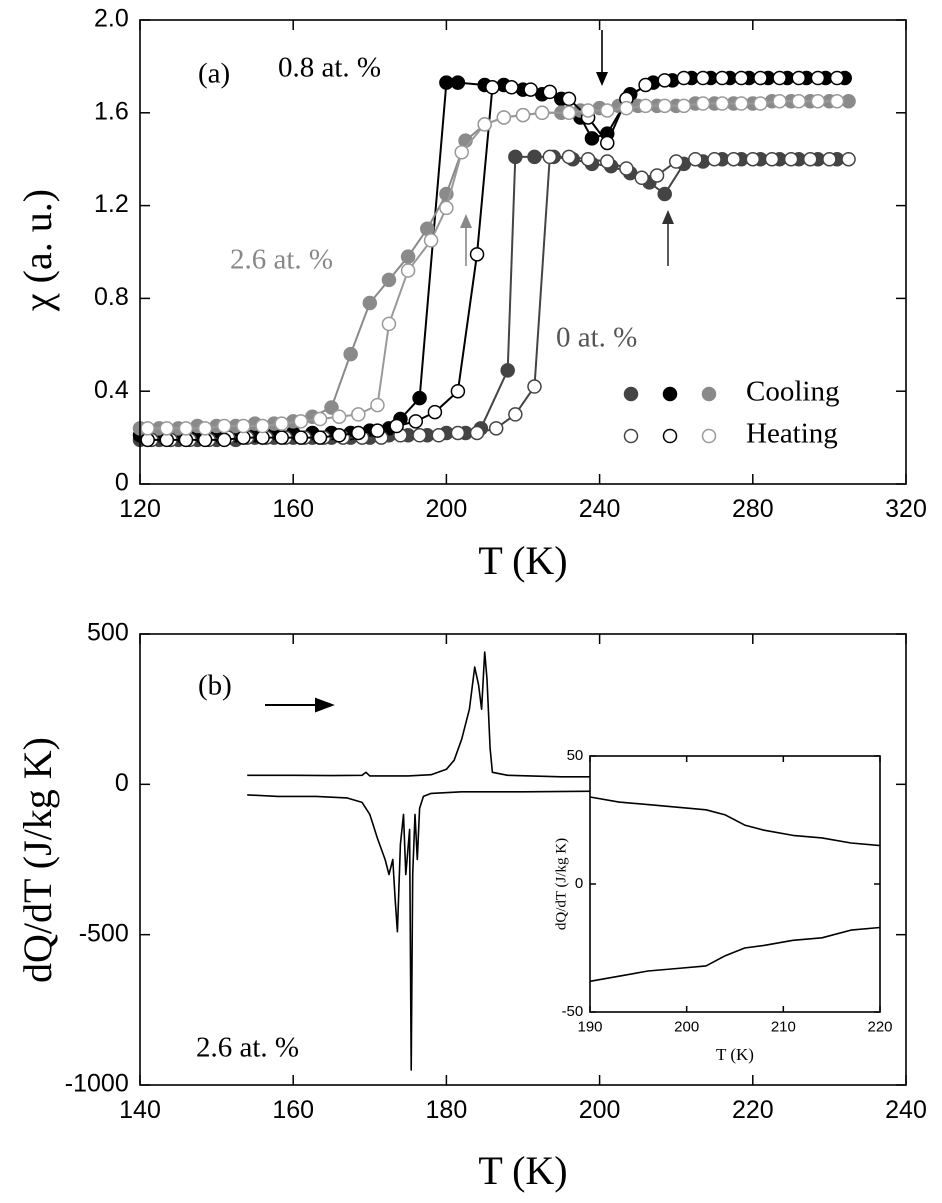  I want to click on x-tick-label: 220, so click(753, 1110).